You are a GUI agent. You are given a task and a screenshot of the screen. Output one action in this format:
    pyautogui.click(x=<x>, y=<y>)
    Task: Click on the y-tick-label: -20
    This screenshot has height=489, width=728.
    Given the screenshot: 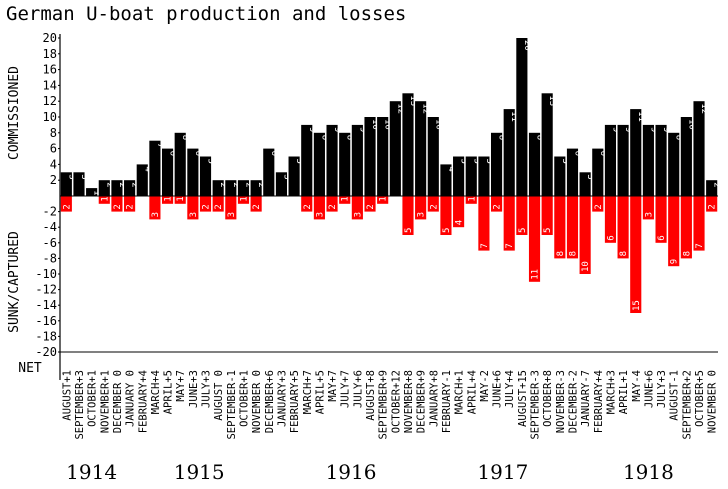 What is the action you would take?
    pyautogui.click(x=46, y=352)
    